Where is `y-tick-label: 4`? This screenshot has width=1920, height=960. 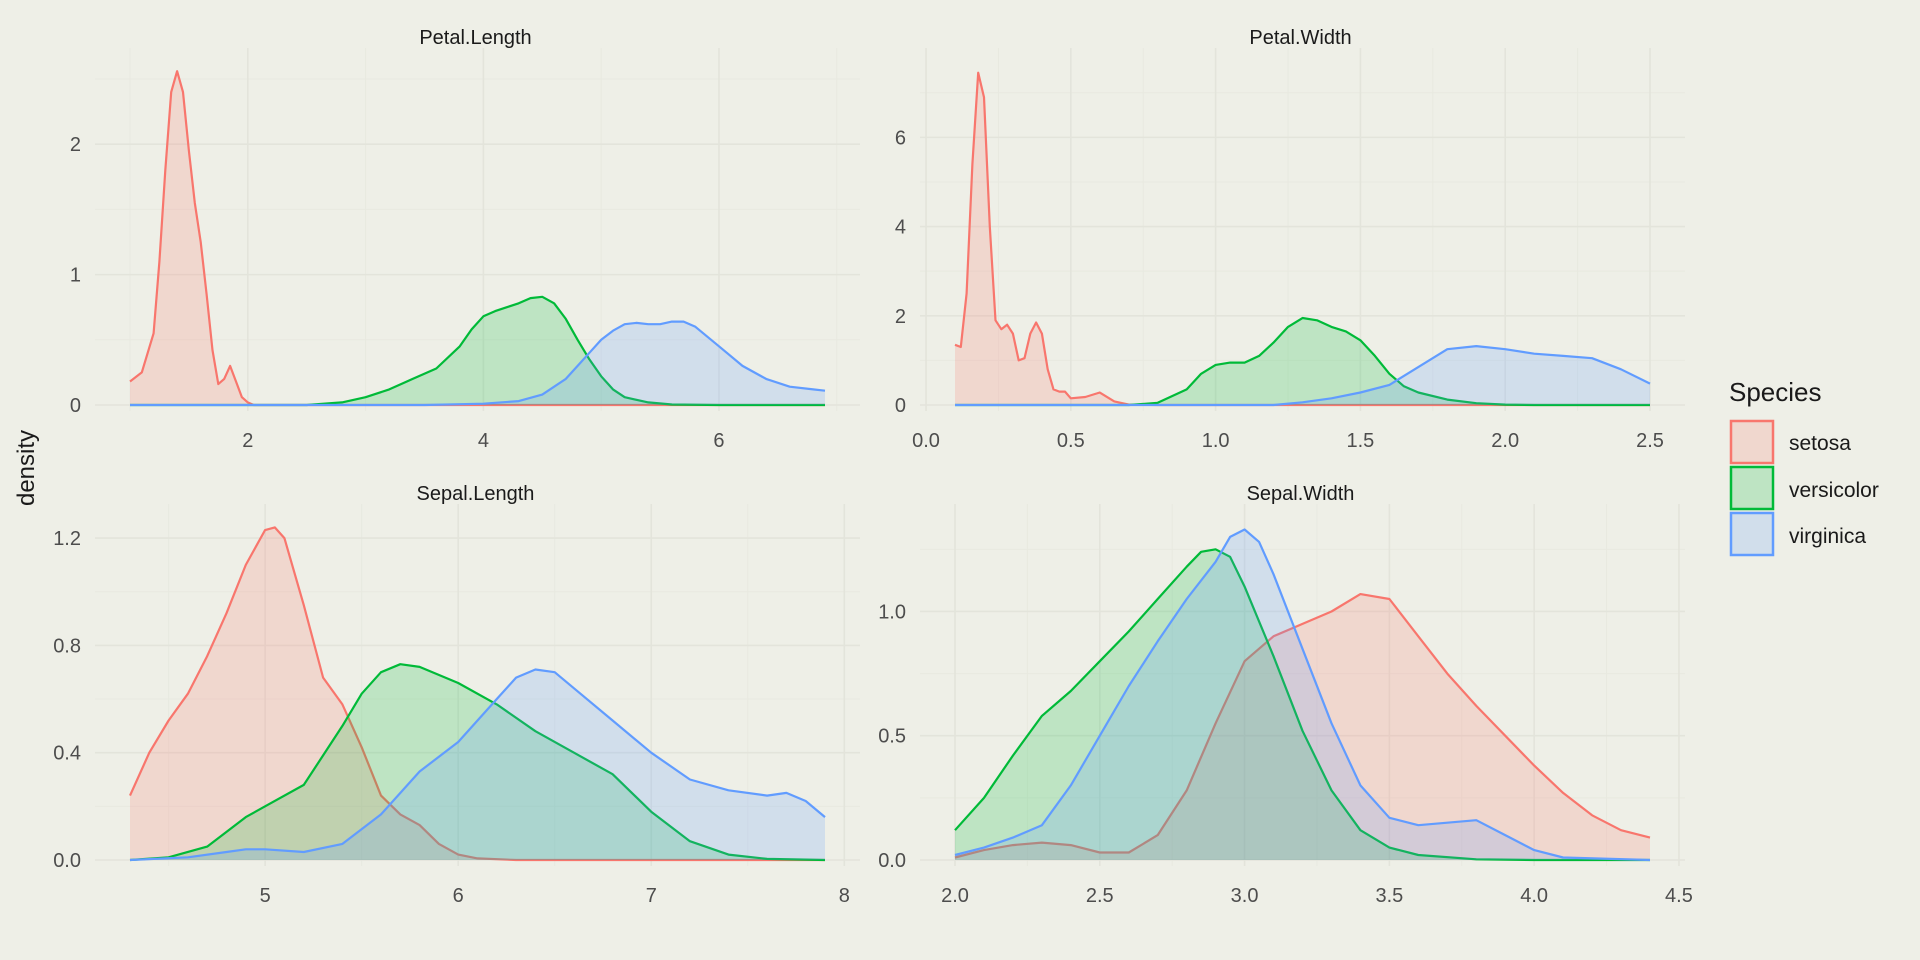
y-tick-label: 4 is located at coordinates (900, 228).